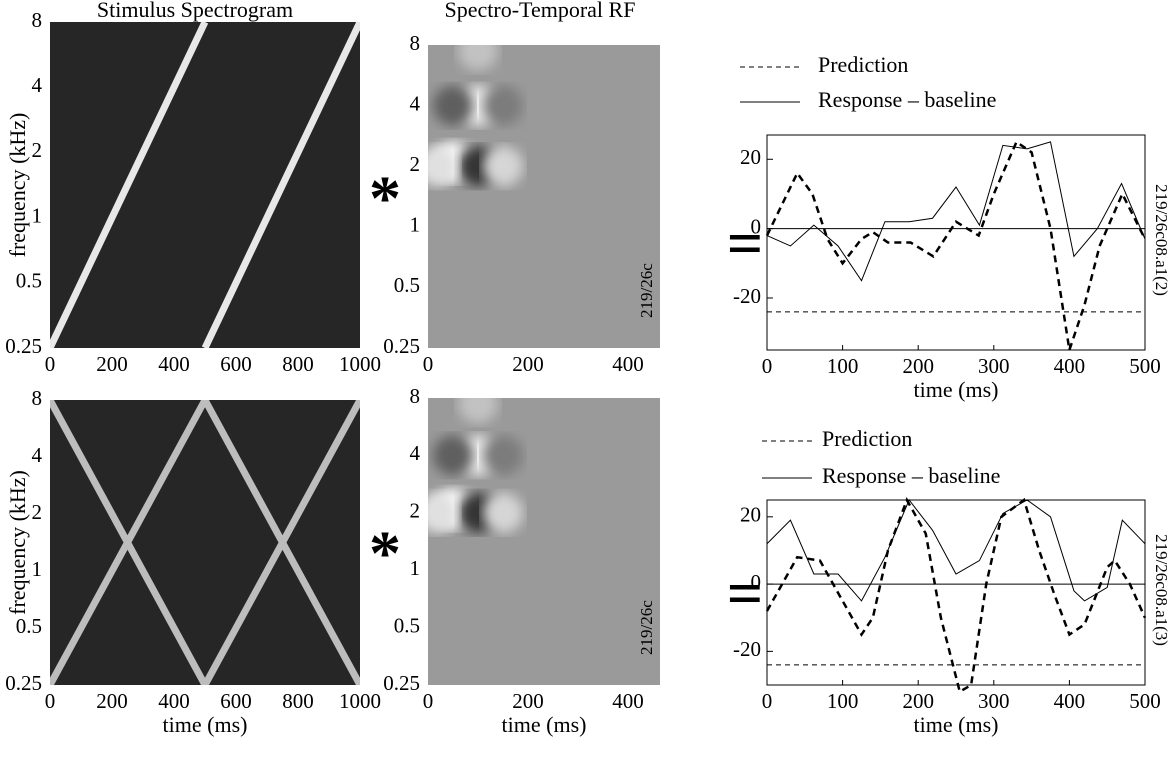 The image size is (1171, 772). What do you see at coordinates (540, 11) in the screenshot?
I see `panel-title: Spectro-Temporal RF` at bounding box center [540, 11].